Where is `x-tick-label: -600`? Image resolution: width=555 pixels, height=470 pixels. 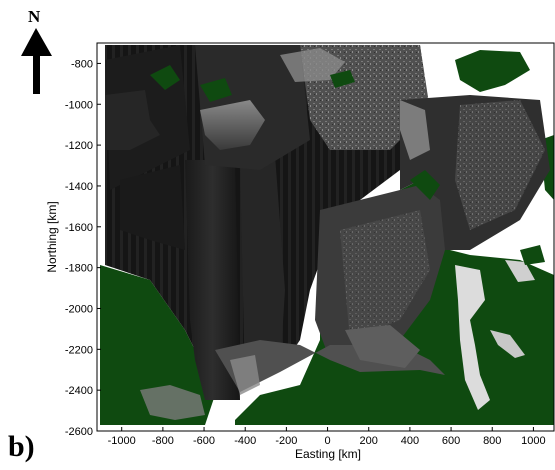
x-tick-label: -600 is located at coordinates (204, 441).